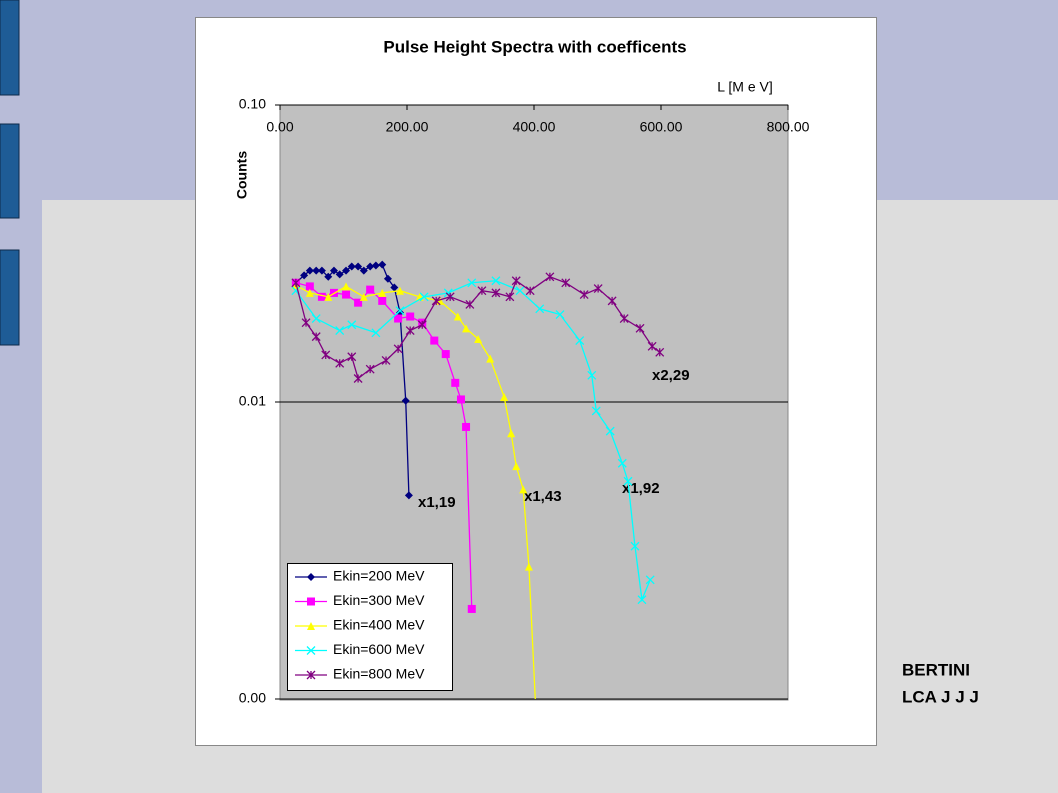 This screenshot has height=793, width=1058. I want to click on chart-title: Pulse Height Spectra with coefficents, so click(534, 46).